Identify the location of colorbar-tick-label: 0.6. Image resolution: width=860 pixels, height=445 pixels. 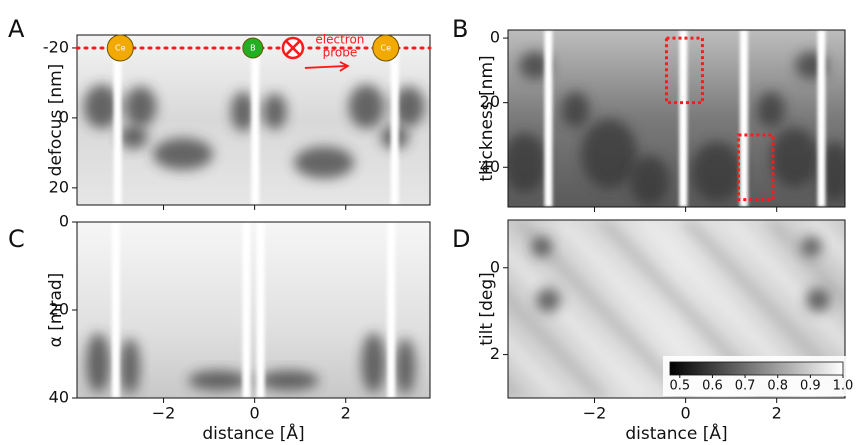
(712, 386).